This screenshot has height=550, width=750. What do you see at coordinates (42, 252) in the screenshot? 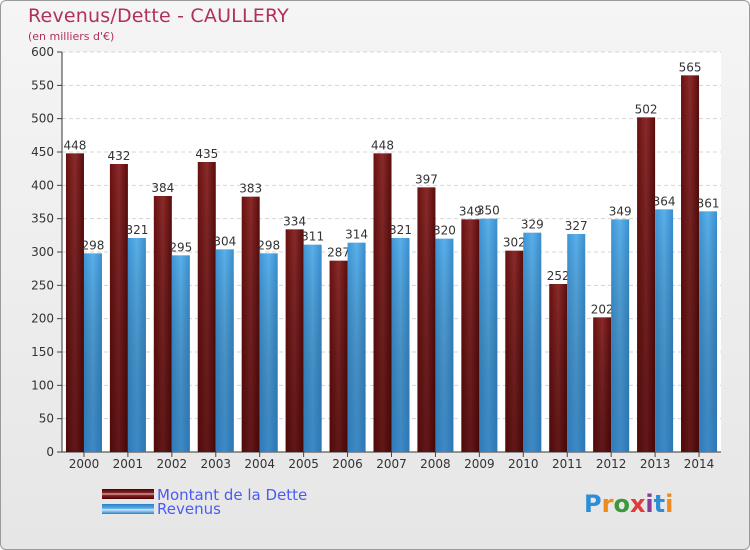
I see `y-tick-label: 300` at bounding box center [42, 252].